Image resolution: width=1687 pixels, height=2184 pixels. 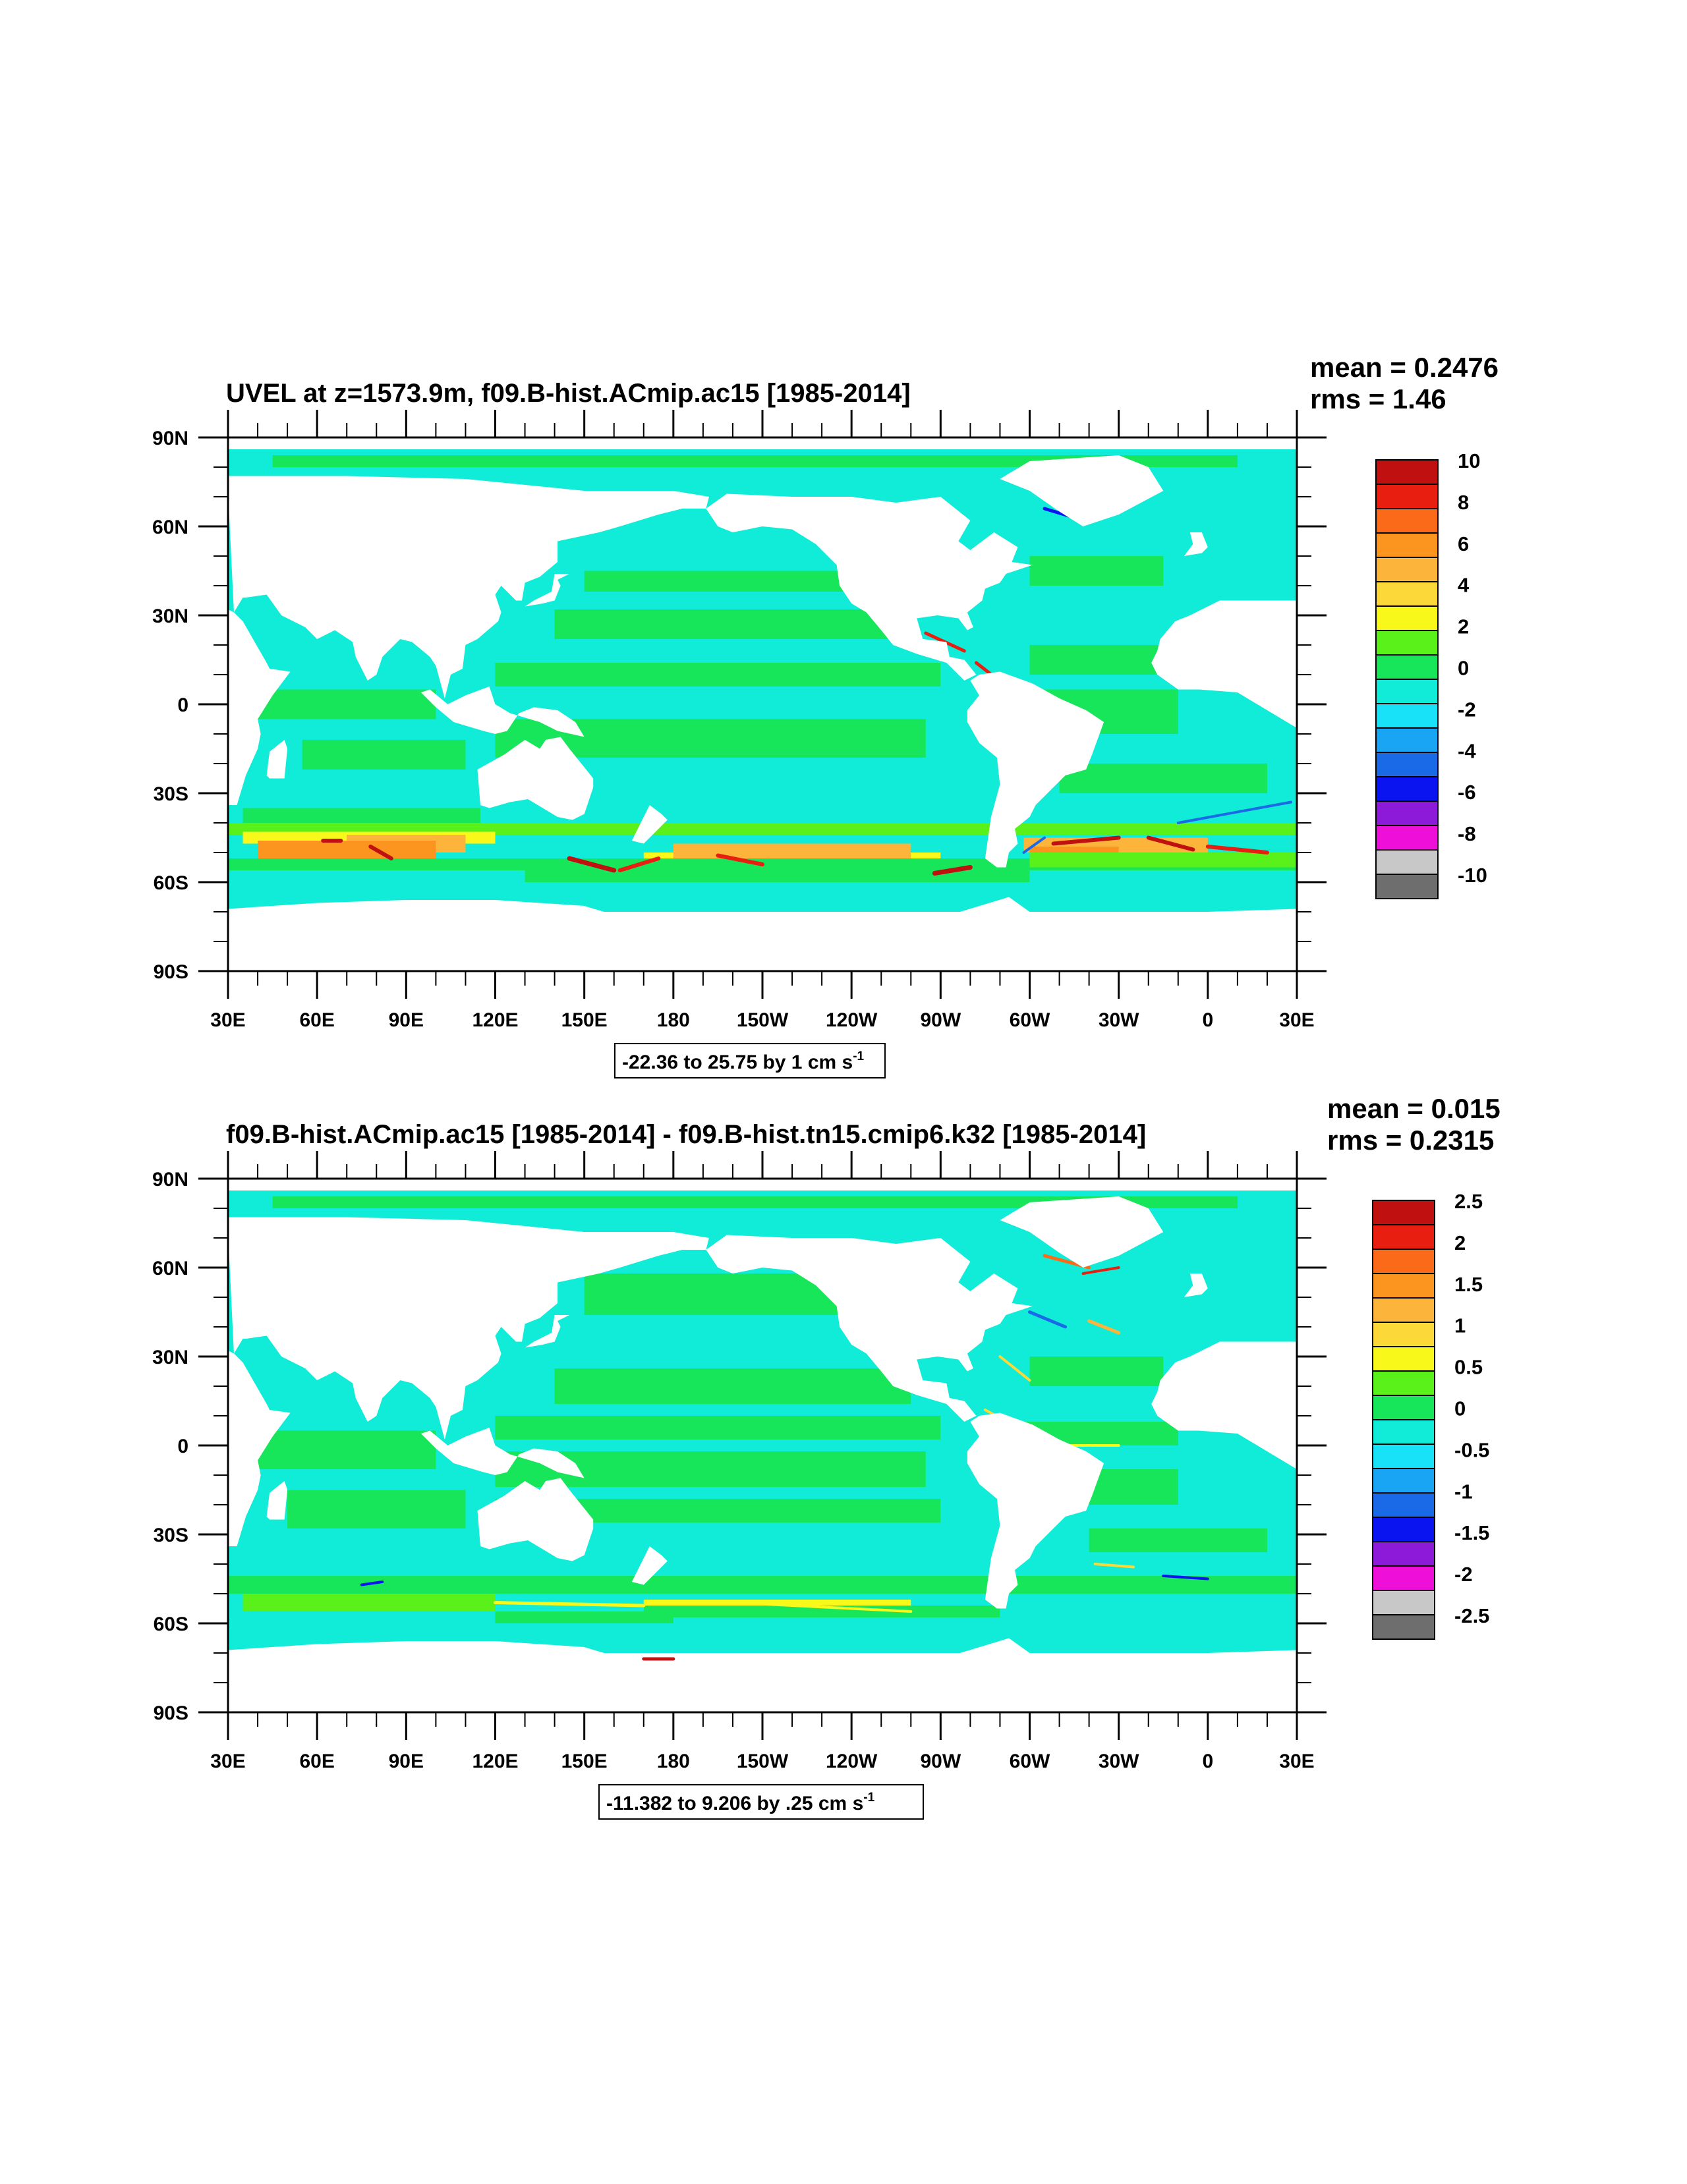 I want to click on land-eurasia, so click(x=468, y=1309).